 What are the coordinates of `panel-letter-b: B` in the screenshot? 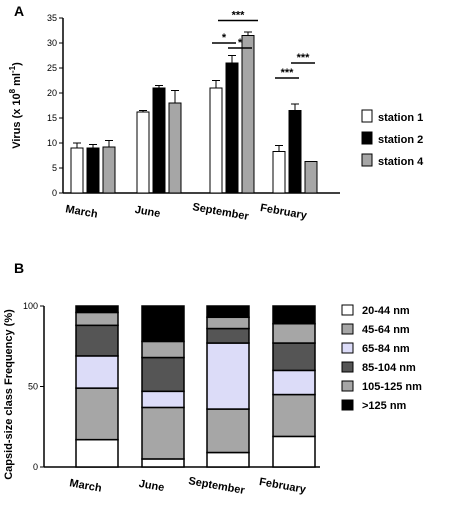 It's located at (19, 268).